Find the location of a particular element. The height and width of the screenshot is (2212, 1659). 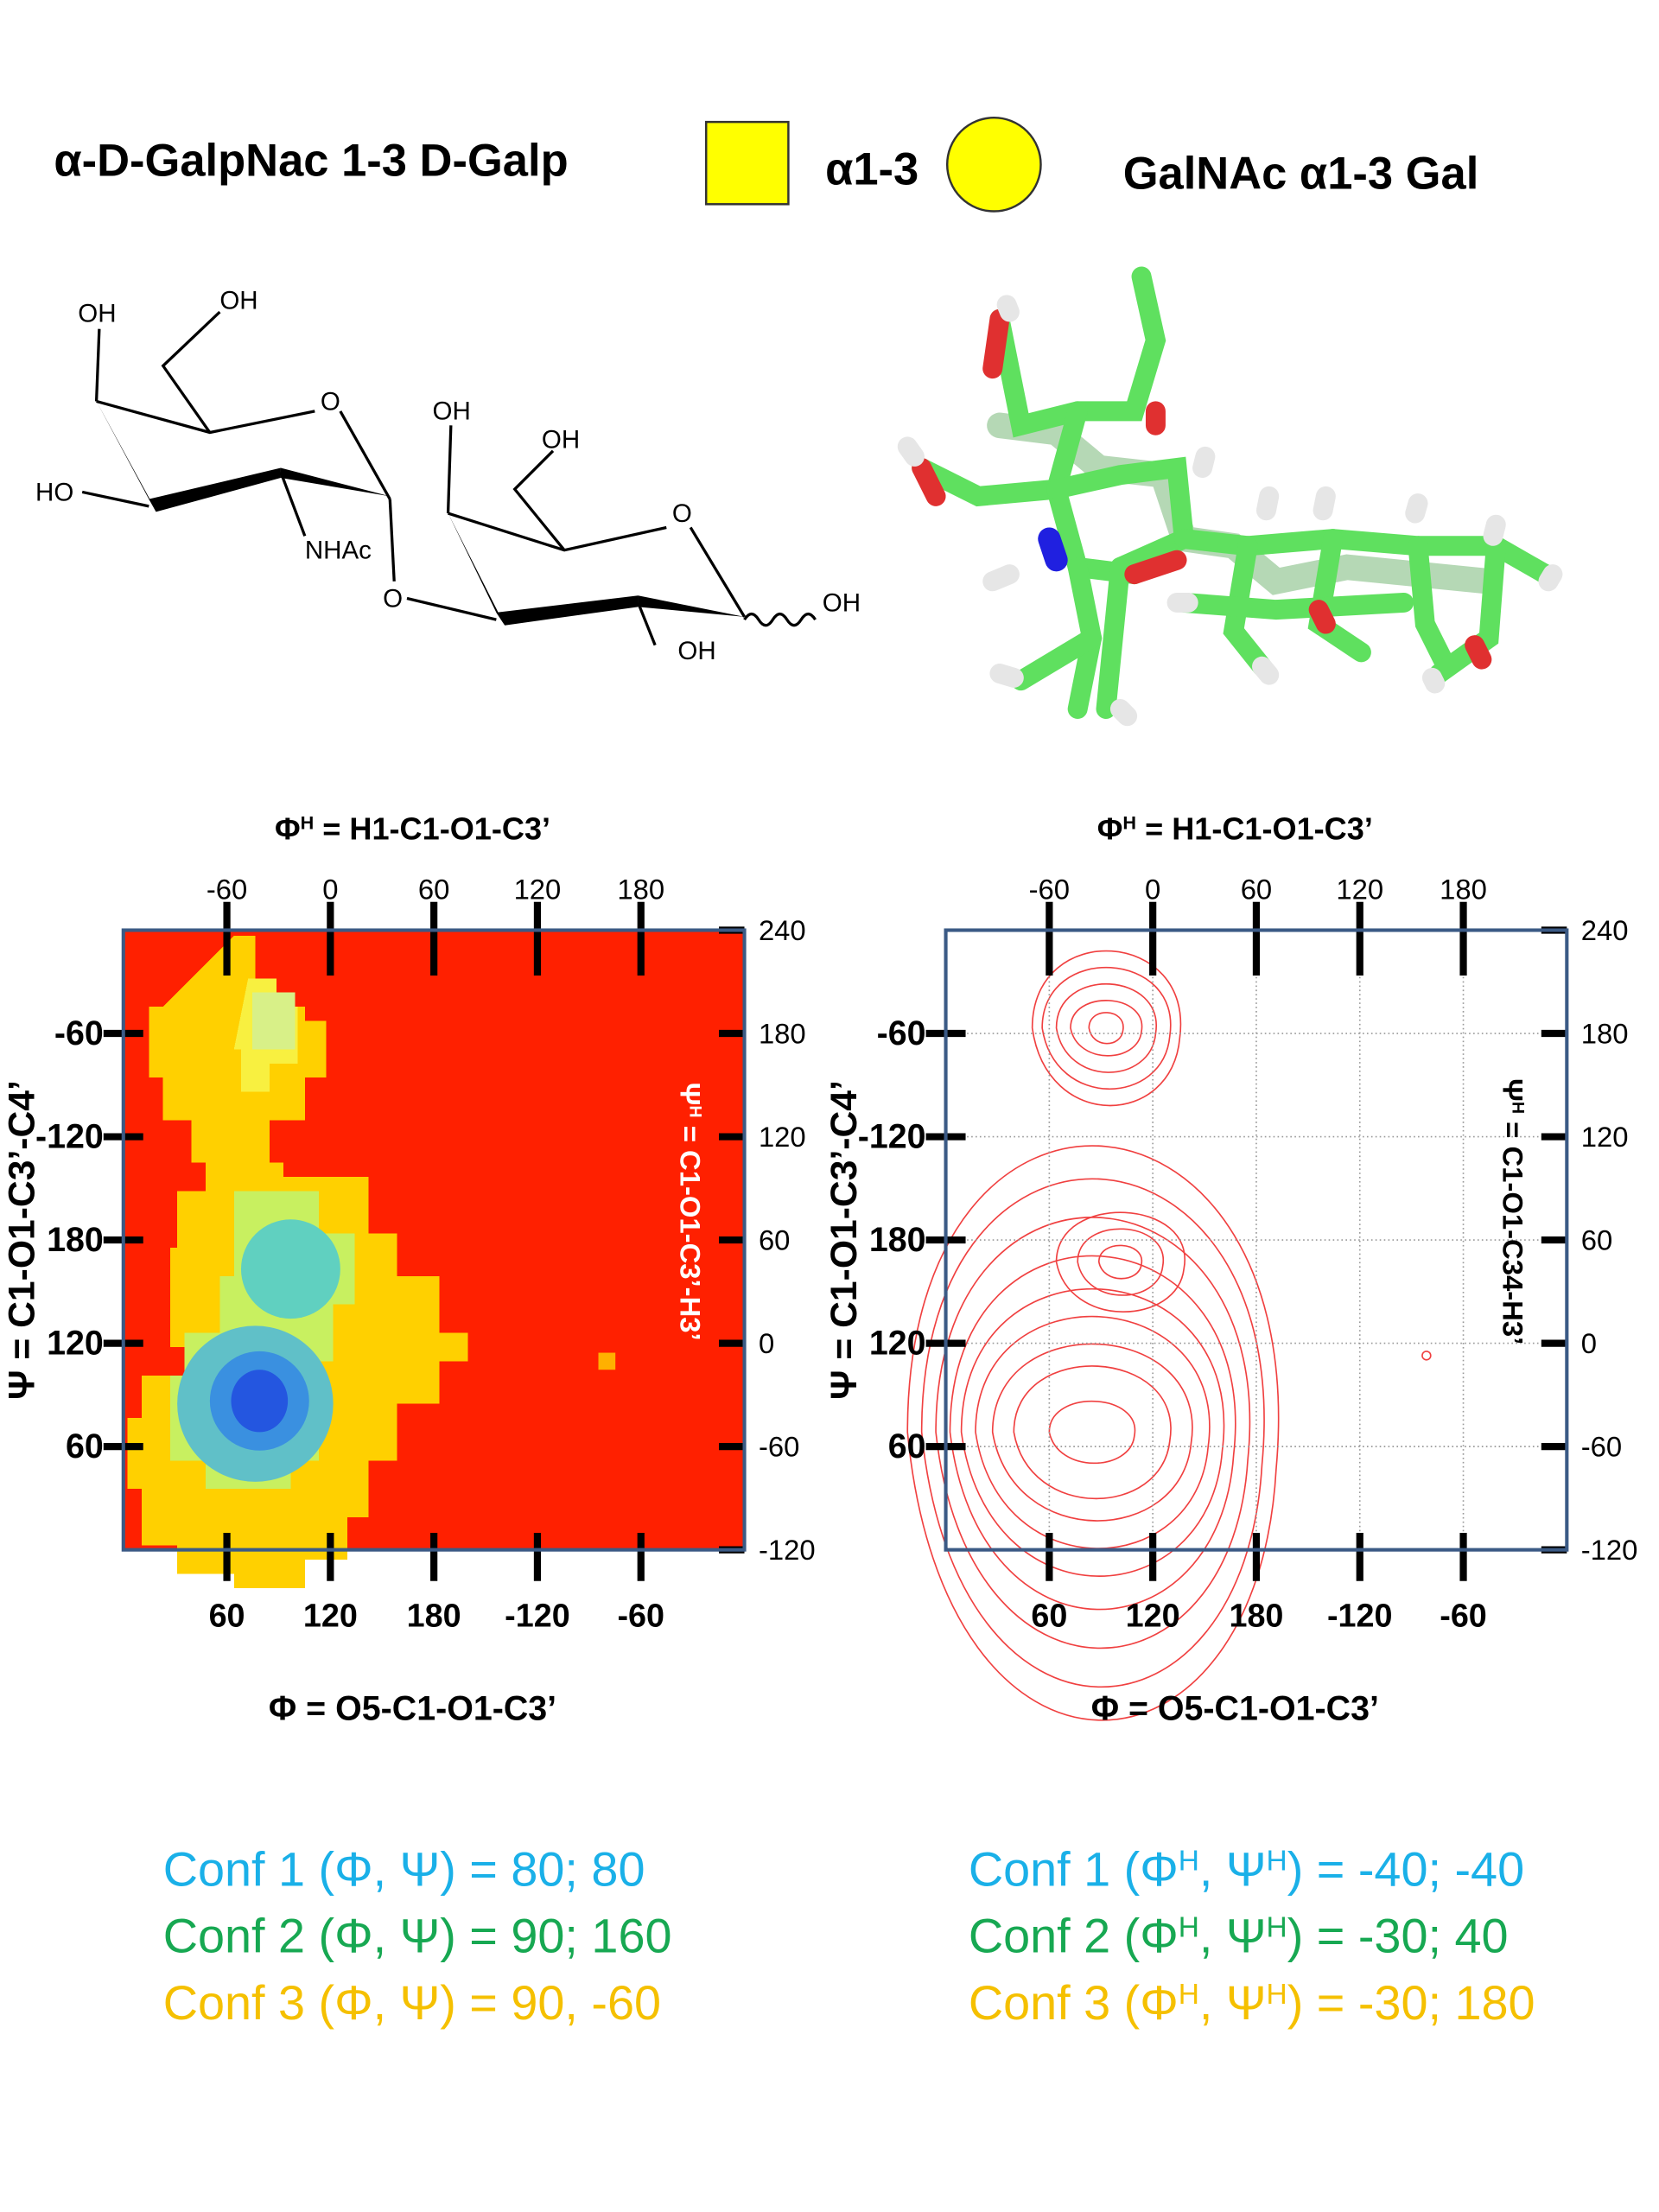

x-axis-label: Φ = O5-C1-O1-C3’ is located at coordinates (412, 1709).